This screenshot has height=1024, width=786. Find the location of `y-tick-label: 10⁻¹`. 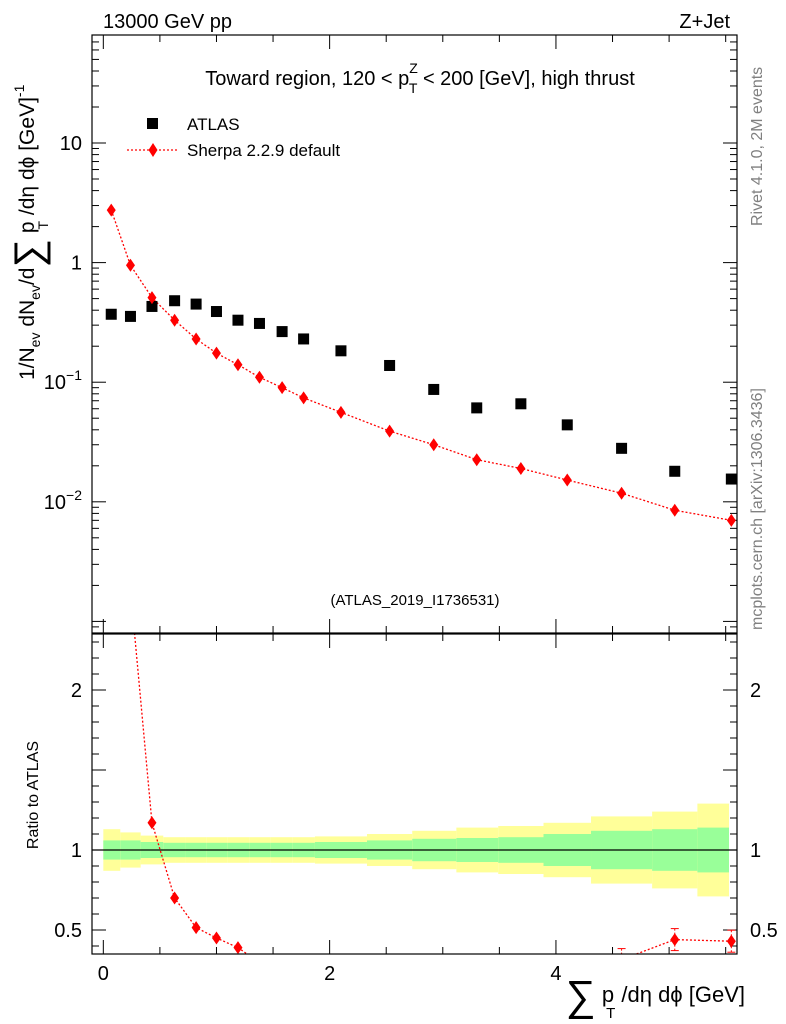

y-tick-label: 10⁻¹ is located at coordinates (63, 380).